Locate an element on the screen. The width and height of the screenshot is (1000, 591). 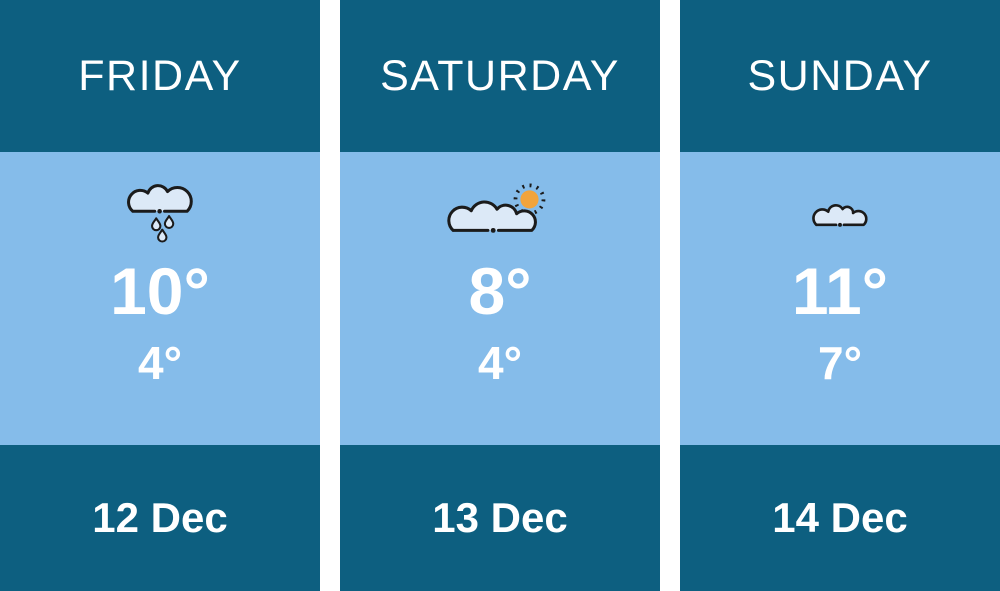
high-temperature: 11° is located at coordinates (840, 291).